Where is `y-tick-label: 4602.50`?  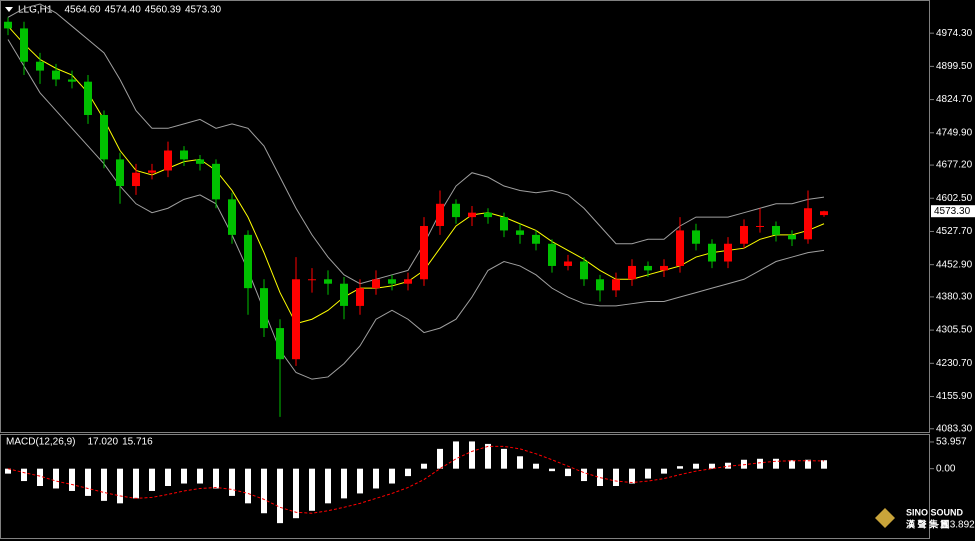 y-tick-label: 4602.50 is located at coordinates (954, 198).